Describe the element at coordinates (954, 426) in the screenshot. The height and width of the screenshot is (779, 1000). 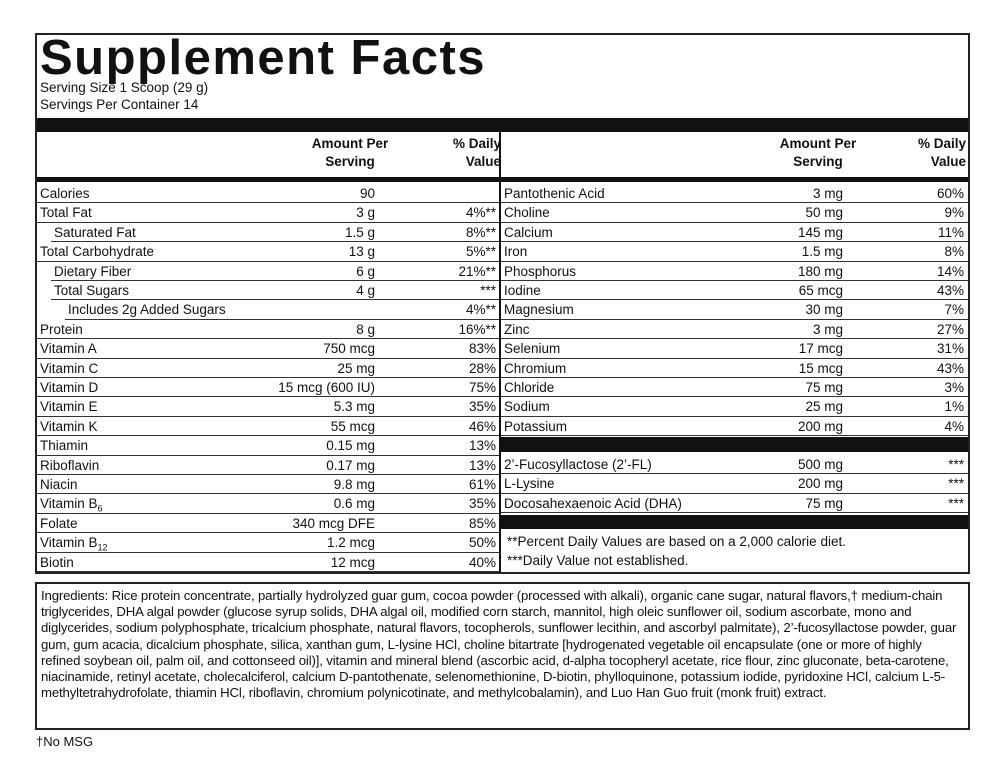
I see `daily-value: 4%` at that location.